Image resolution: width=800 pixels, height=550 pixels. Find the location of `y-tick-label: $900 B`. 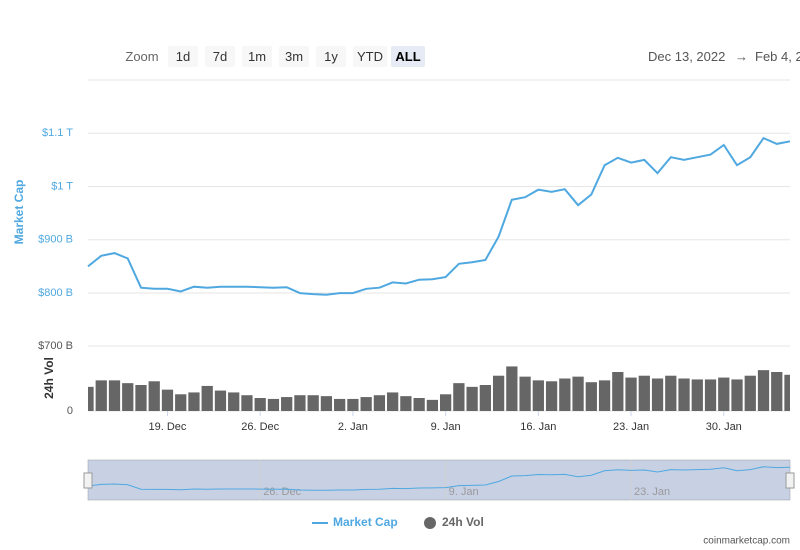

y-tick-label: $900 B is located at coordinates (55, 240).